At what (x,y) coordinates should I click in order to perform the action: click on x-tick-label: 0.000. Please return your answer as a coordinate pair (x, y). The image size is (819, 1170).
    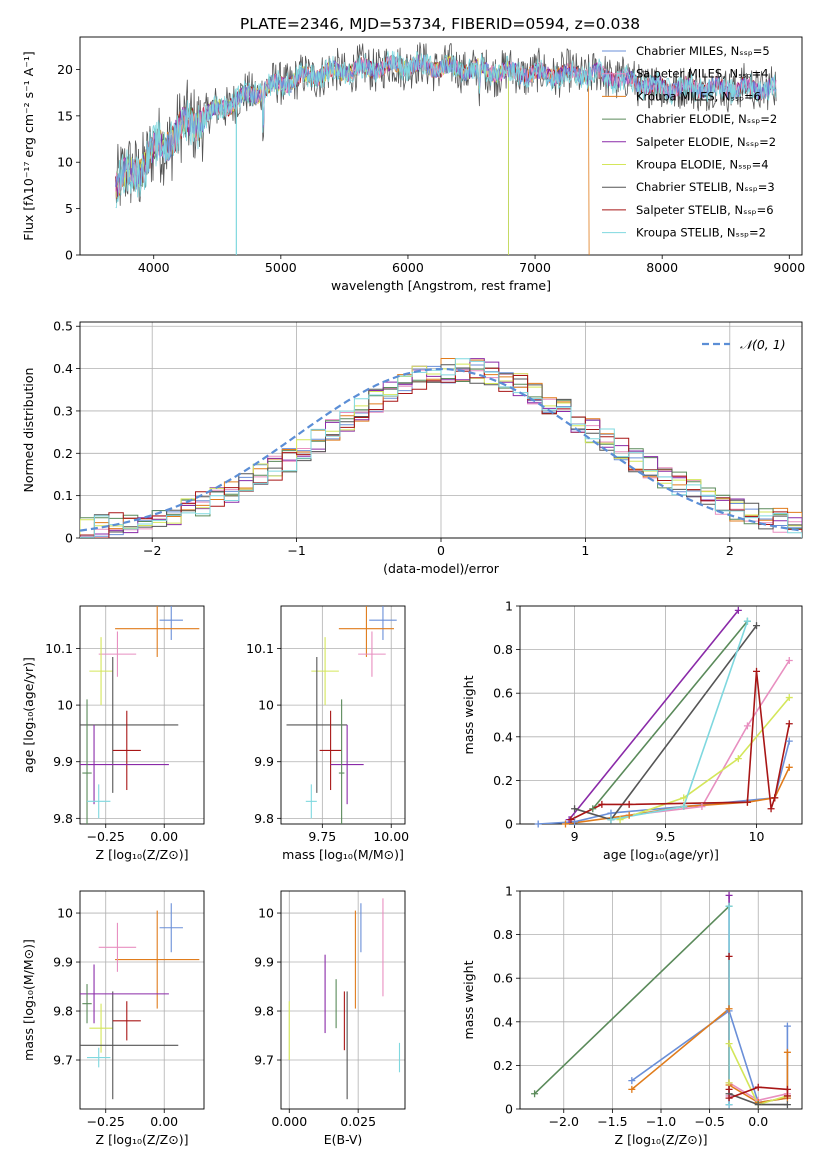
    Looking at the image, I should click on (289, 1121).